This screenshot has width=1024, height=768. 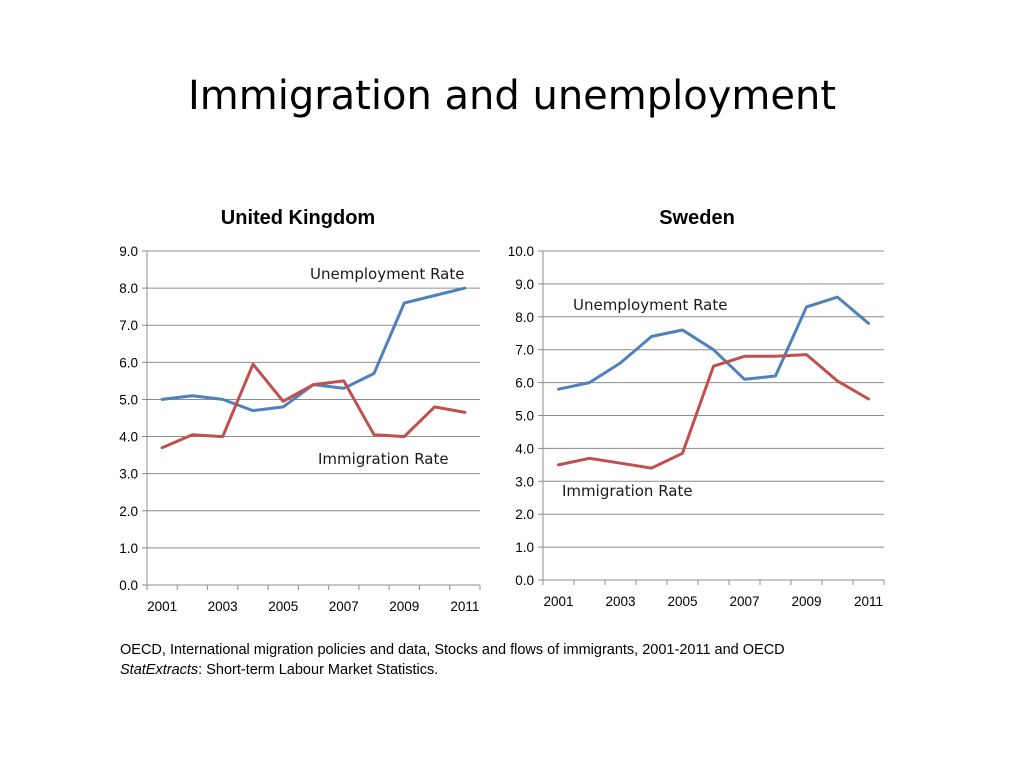 What do you see at coordinates (383, 459) in the screenshot?
I see `series-label-immigration-rateuk: Immigration Rate` at bounding box center [383, 459].